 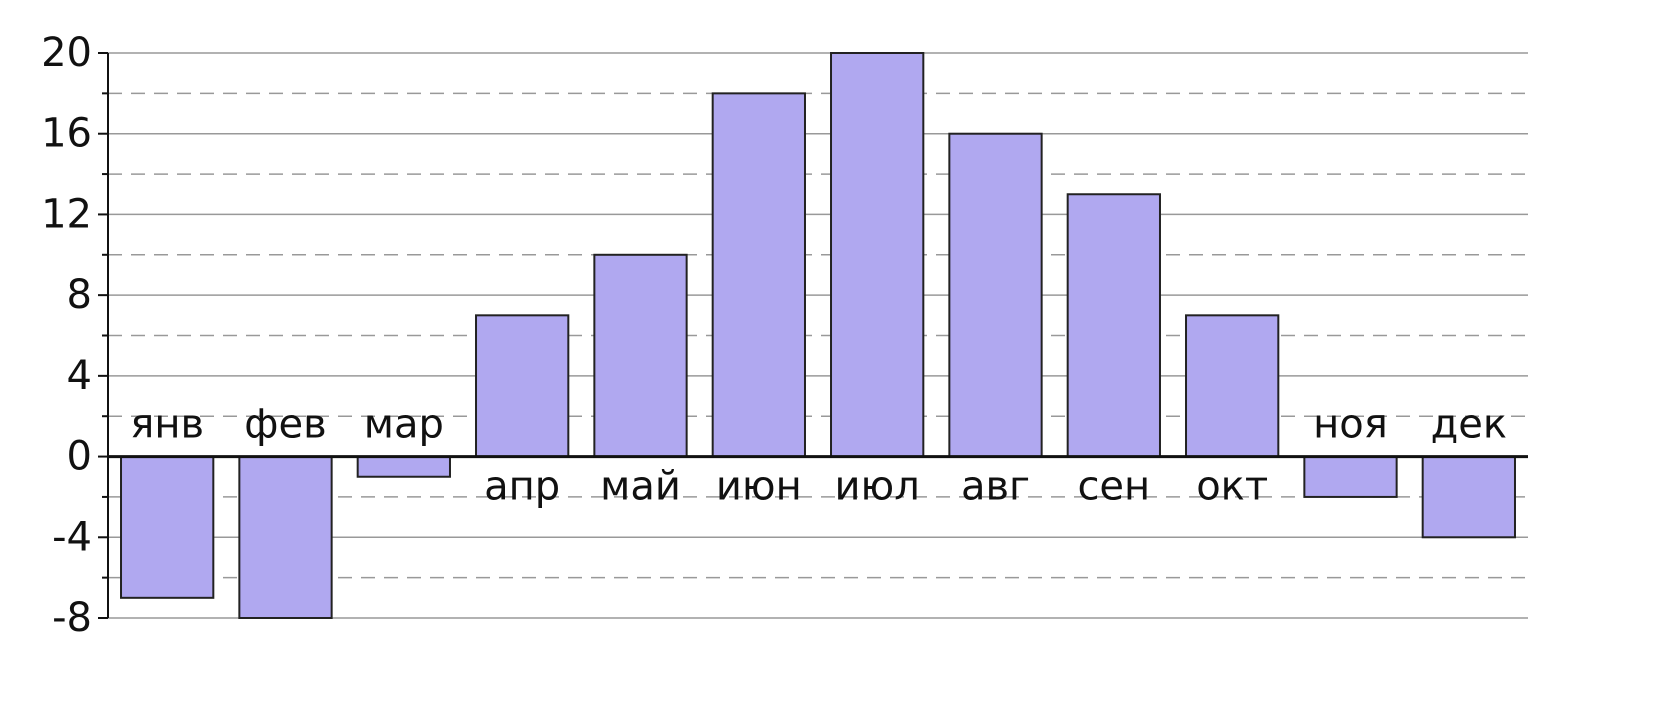 I want to click on x-tick-label: июл, so click(x=877, y=487).